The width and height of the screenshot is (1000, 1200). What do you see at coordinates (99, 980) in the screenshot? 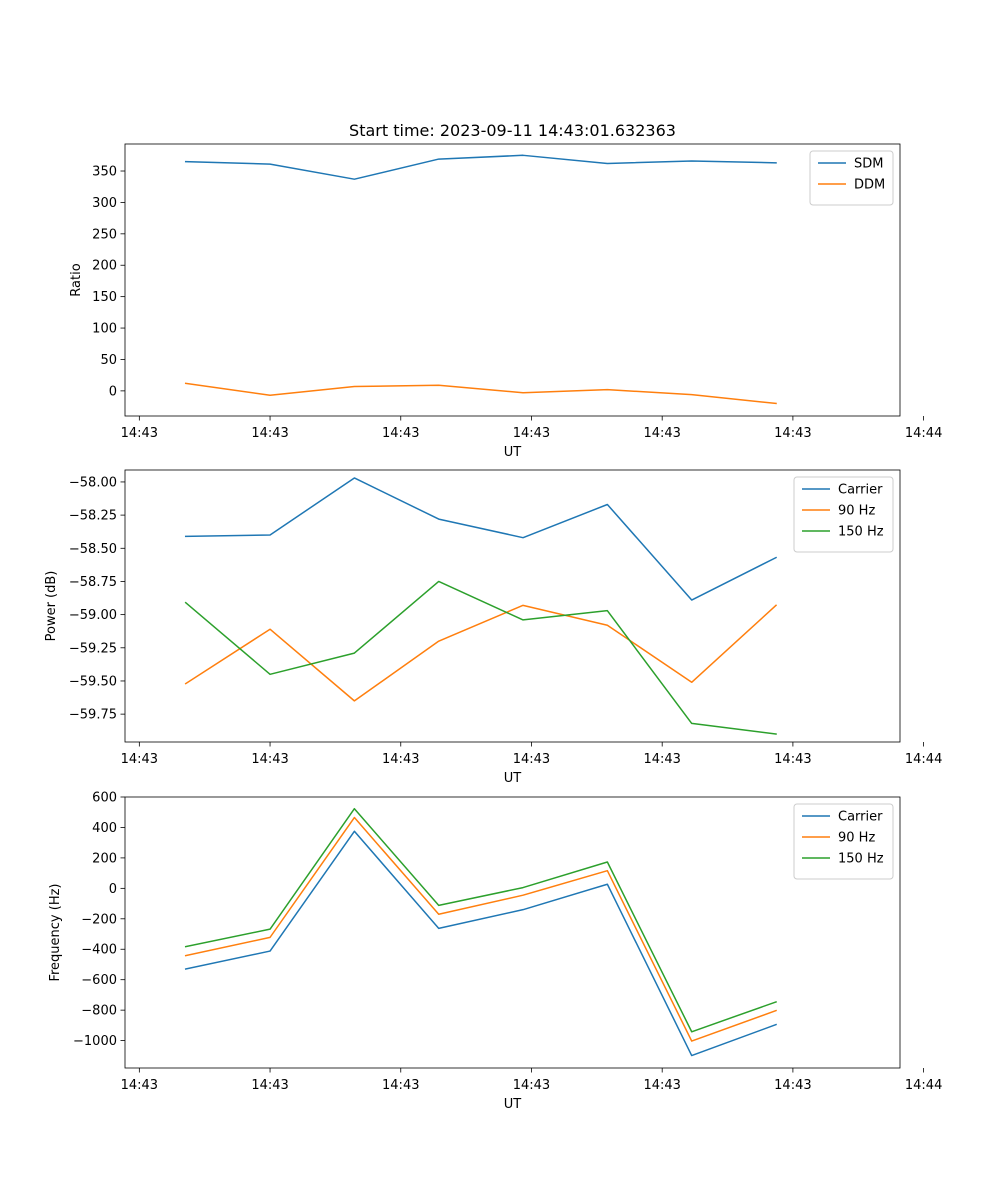
I see `frequency-y-tick-label: −600` at bounding box center [99, 980].